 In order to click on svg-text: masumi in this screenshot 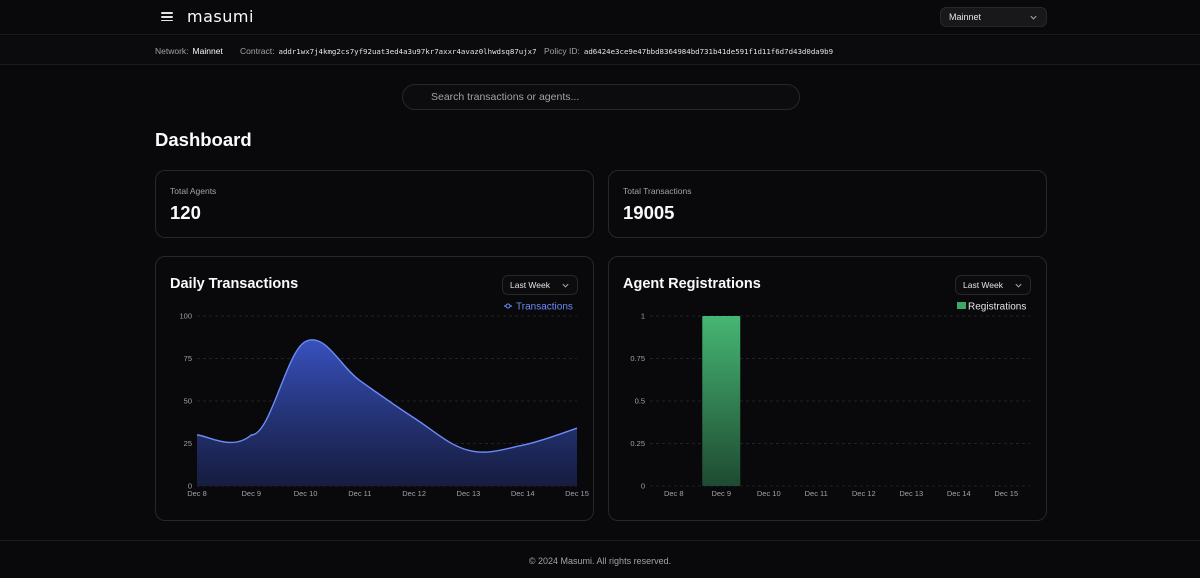, I will do `click(220, 16)`.